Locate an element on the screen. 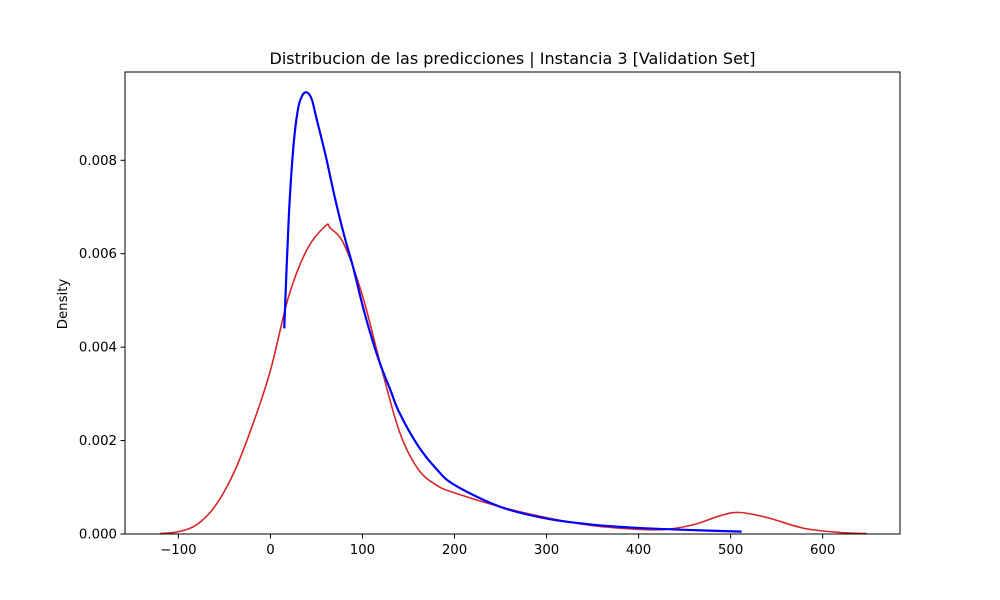 The image size is (1000, 600). x-tick-label: 500 is located at coordinates (730, 550).